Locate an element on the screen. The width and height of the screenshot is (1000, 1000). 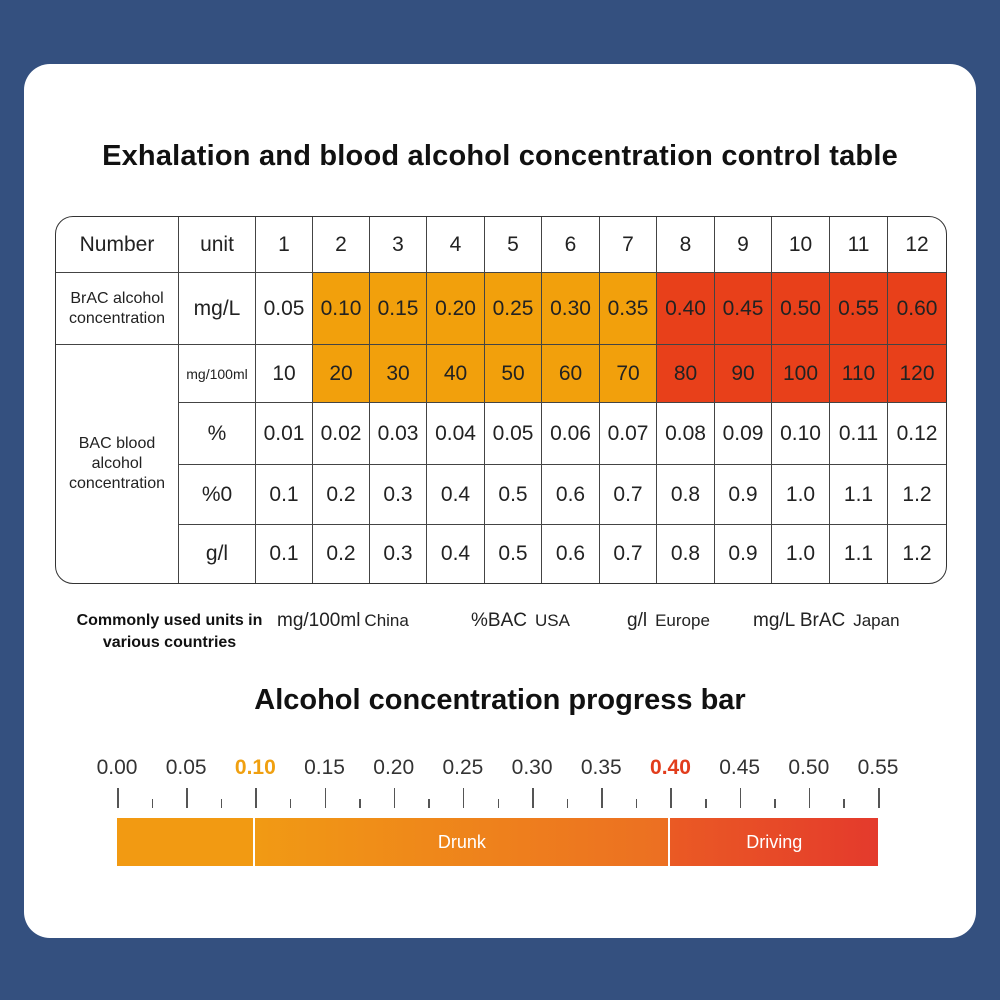
bac-cell: 110 is located at coordinates (859, 374).